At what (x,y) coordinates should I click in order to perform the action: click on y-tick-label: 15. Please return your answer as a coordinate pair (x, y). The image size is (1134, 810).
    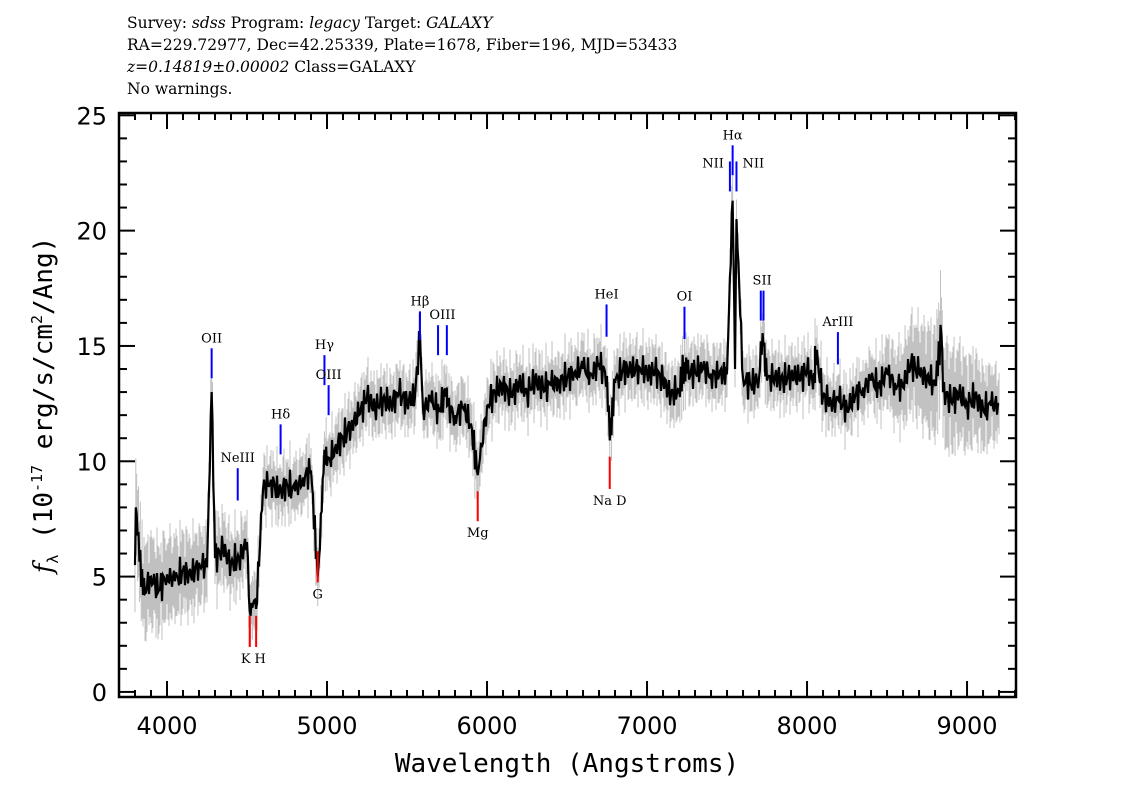
    Looking at the image, I should click on (91, 347).